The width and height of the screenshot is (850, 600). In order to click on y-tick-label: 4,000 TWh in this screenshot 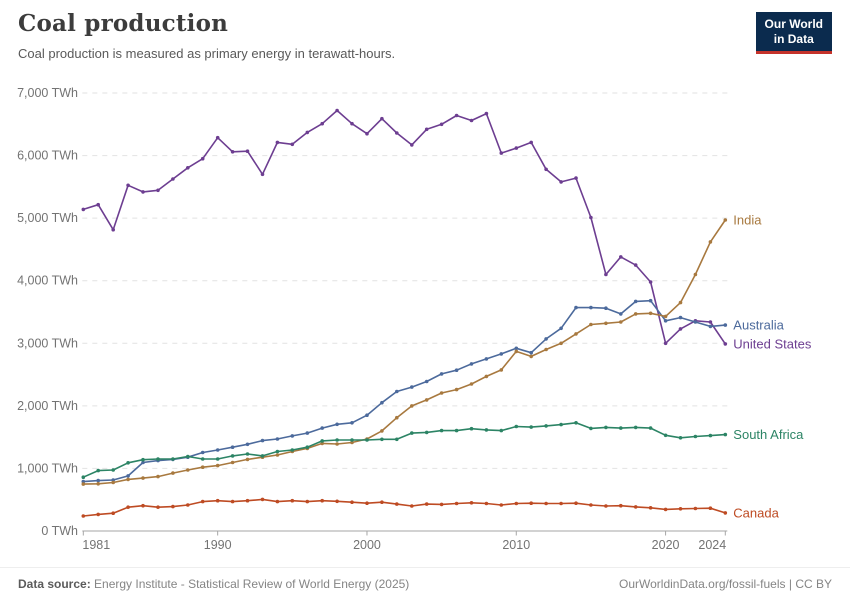, I will do `click(47, 281)`.